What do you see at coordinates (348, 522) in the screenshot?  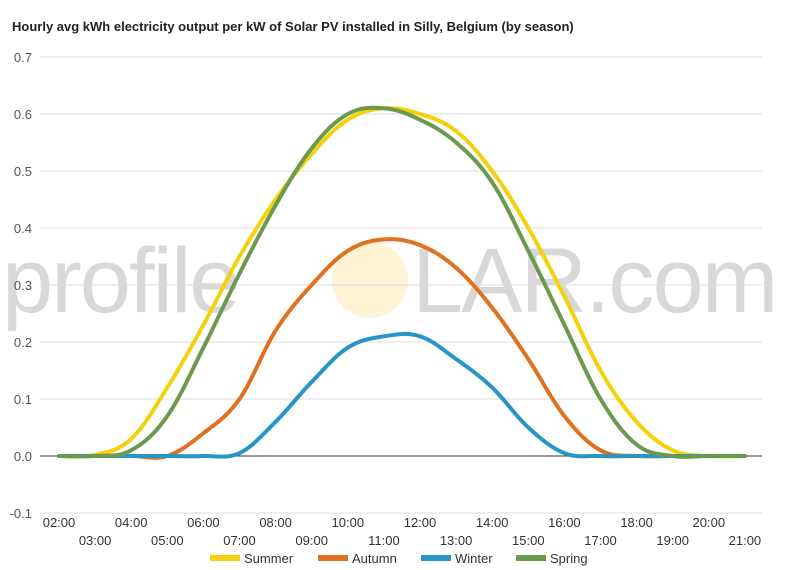 I see `x-tick-label: 10:00` at bounding box center [348, 522].